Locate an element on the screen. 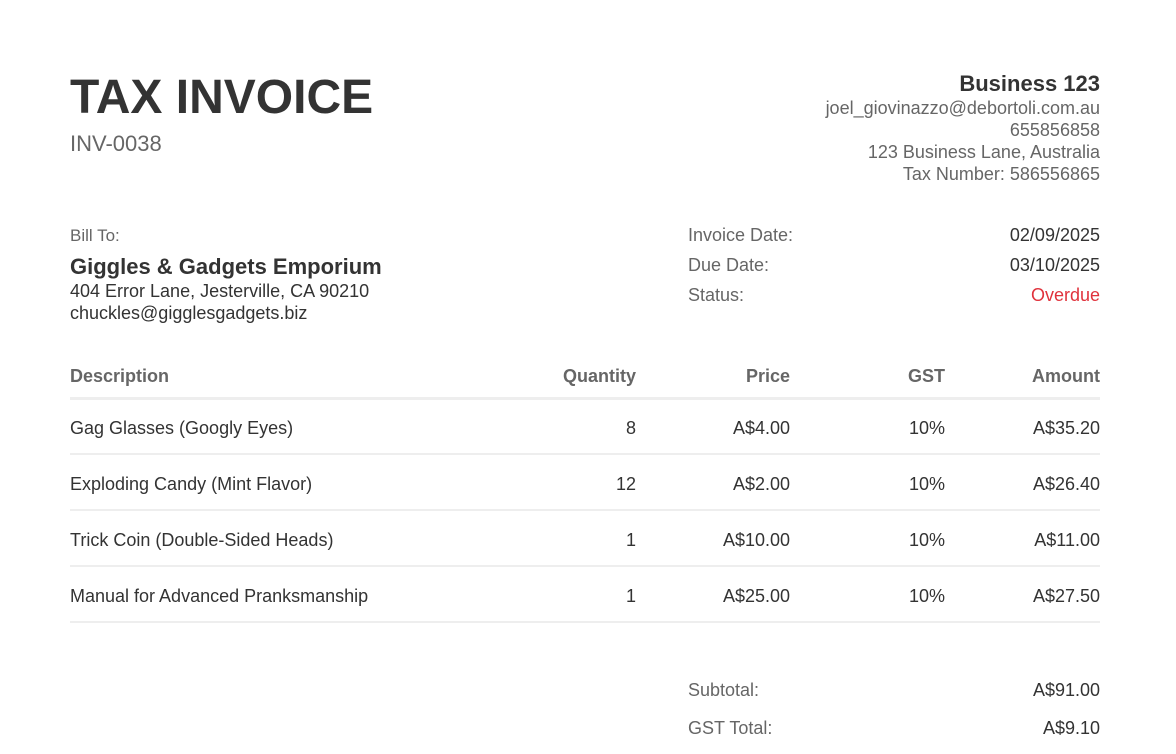 This screenshot has width=1176, height=754. invoice-date-row: Invoice Date: 02/09/2025 is located at coordinates (894, 235).